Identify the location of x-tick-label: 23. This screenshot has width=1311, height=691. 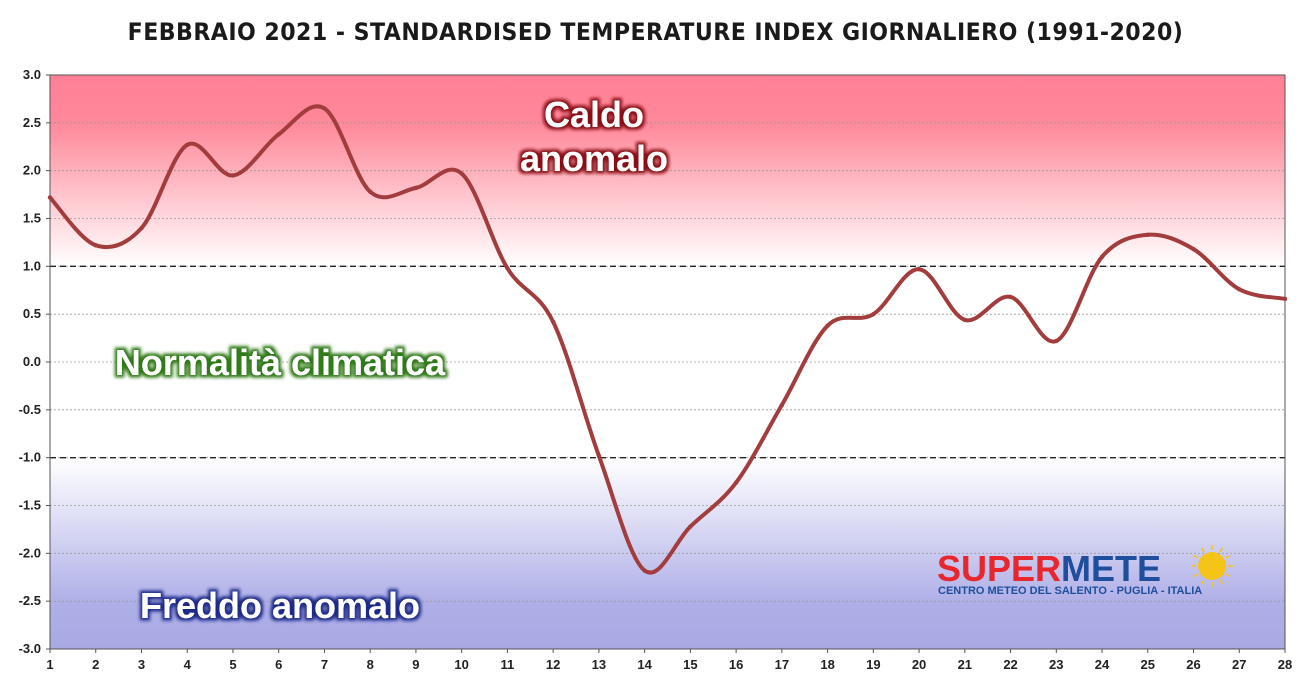
(1056, 664).